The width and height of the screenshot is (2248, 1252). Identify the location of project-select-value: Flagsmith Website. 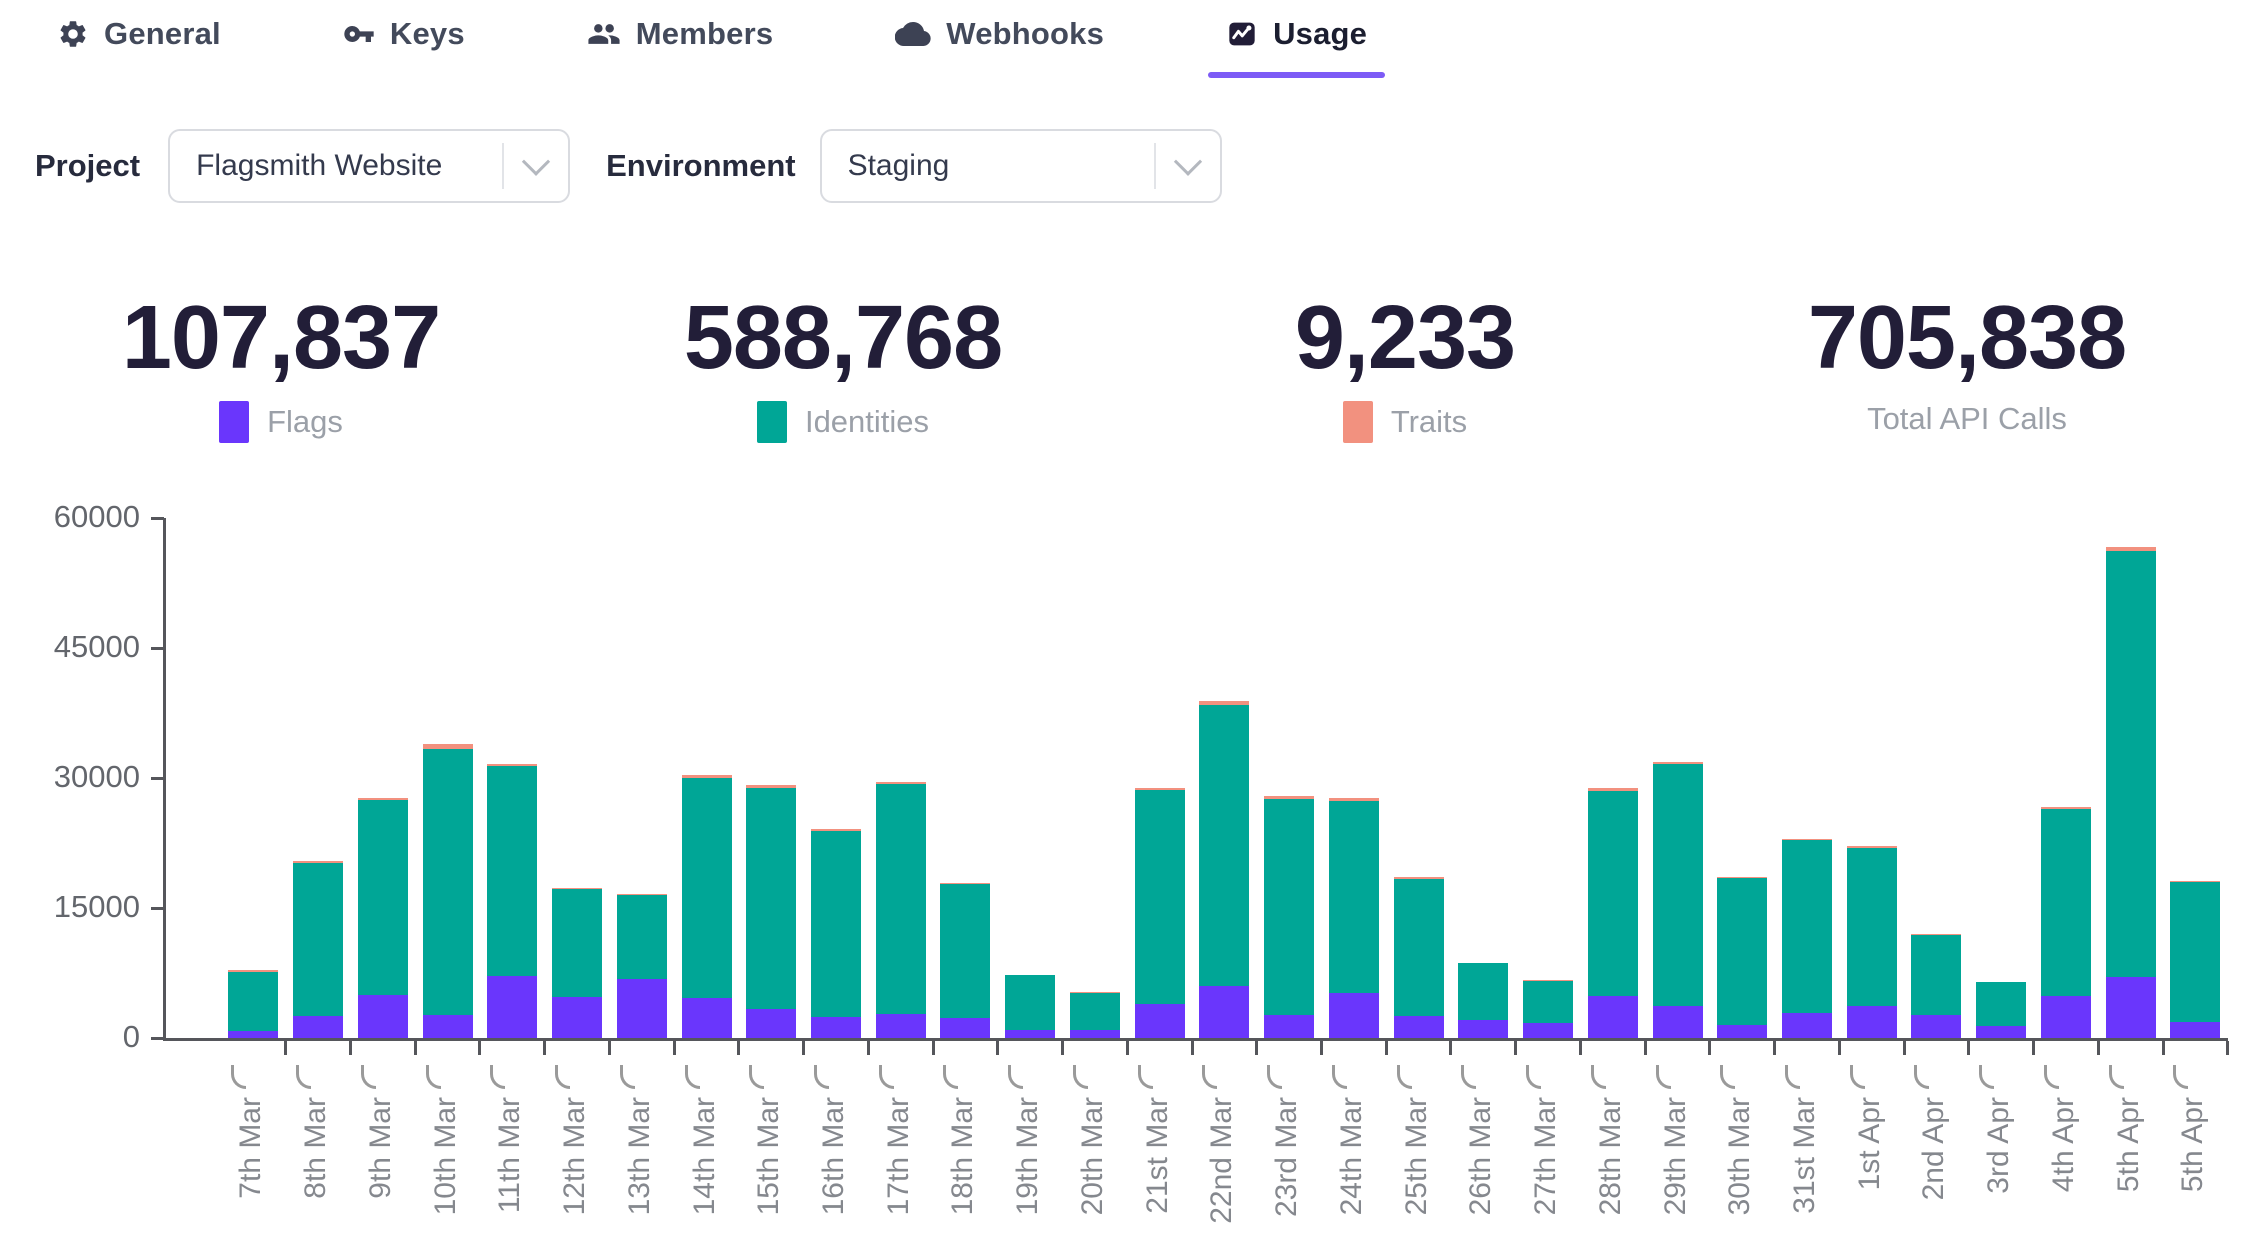
(319, 165).